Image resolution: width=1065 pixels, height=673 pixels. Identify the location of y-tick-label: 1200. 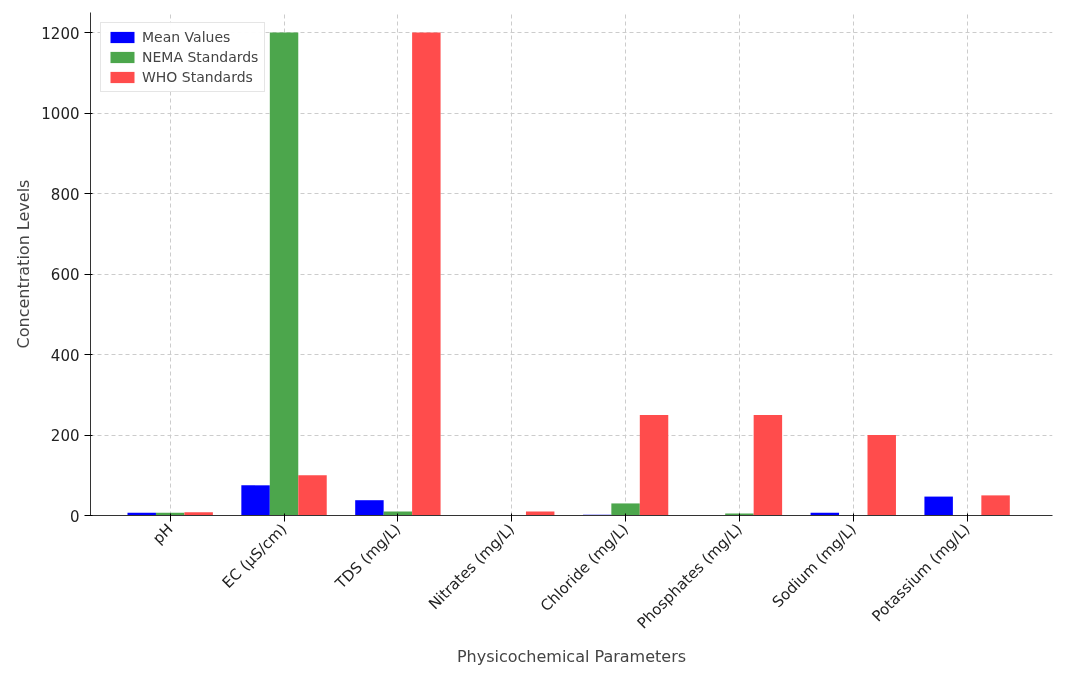
(60, 33).